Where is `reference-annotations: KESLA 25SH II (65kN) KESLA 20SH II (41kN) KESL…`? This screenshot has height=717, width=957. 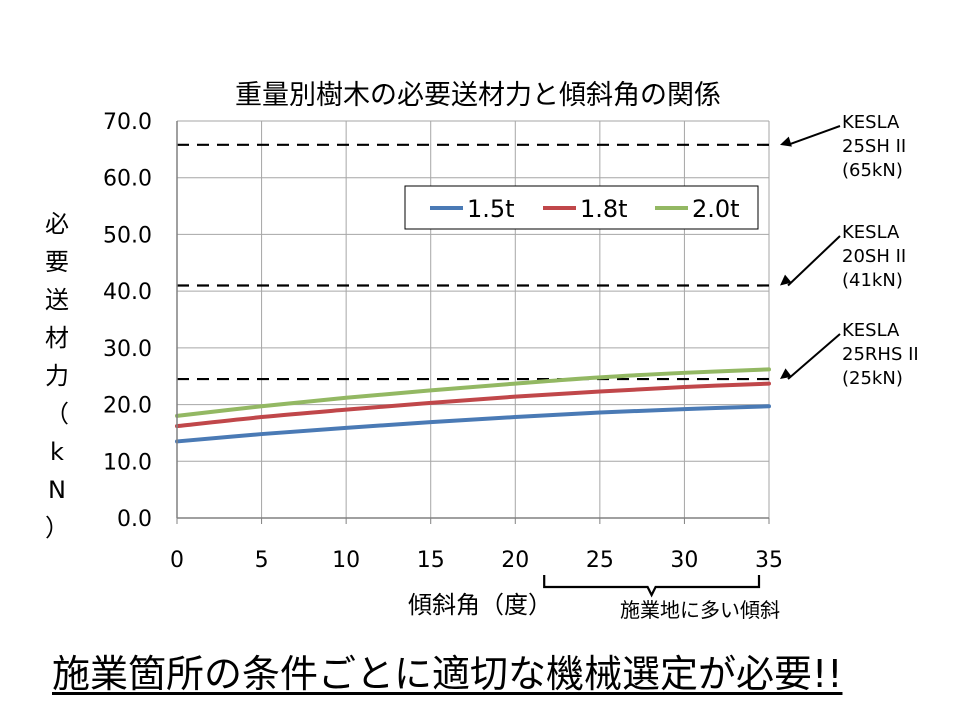 reference-annotations: KESLA 25SH II (65kN) KESLA 20SH II (41kN) KESL… is located at coordinates (849, 250).